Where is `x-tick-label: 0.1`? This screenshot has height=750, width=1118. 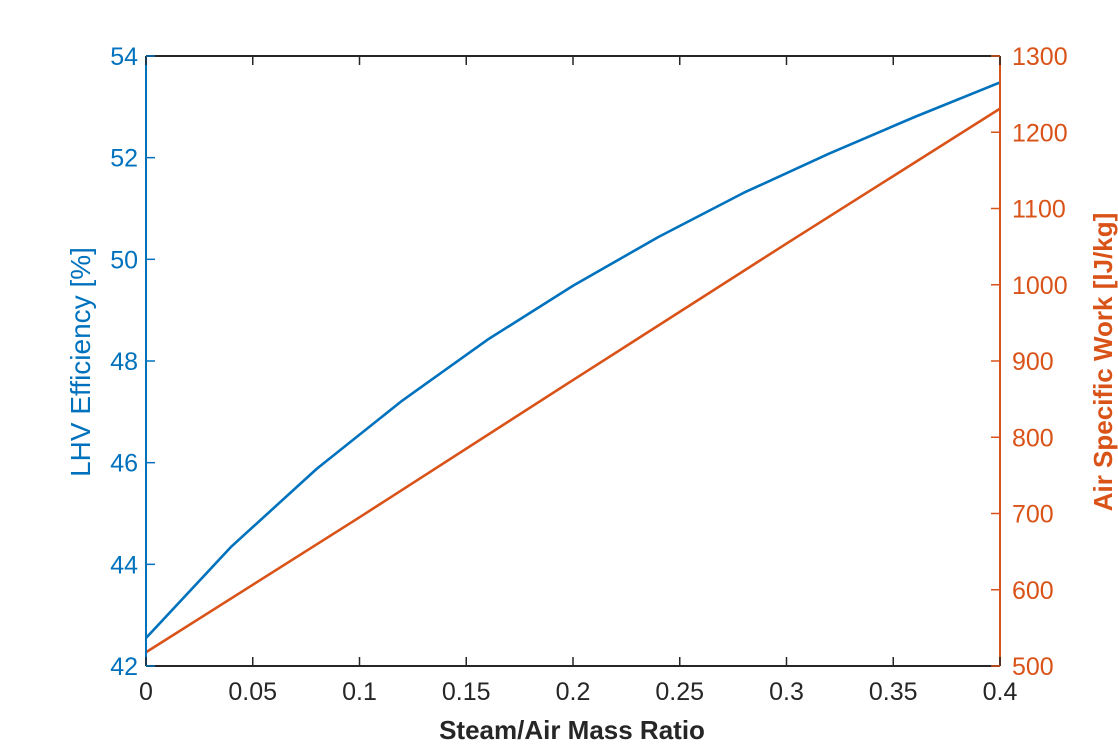 x-tick-label: 0.1 is located at coordinates (359, 692).